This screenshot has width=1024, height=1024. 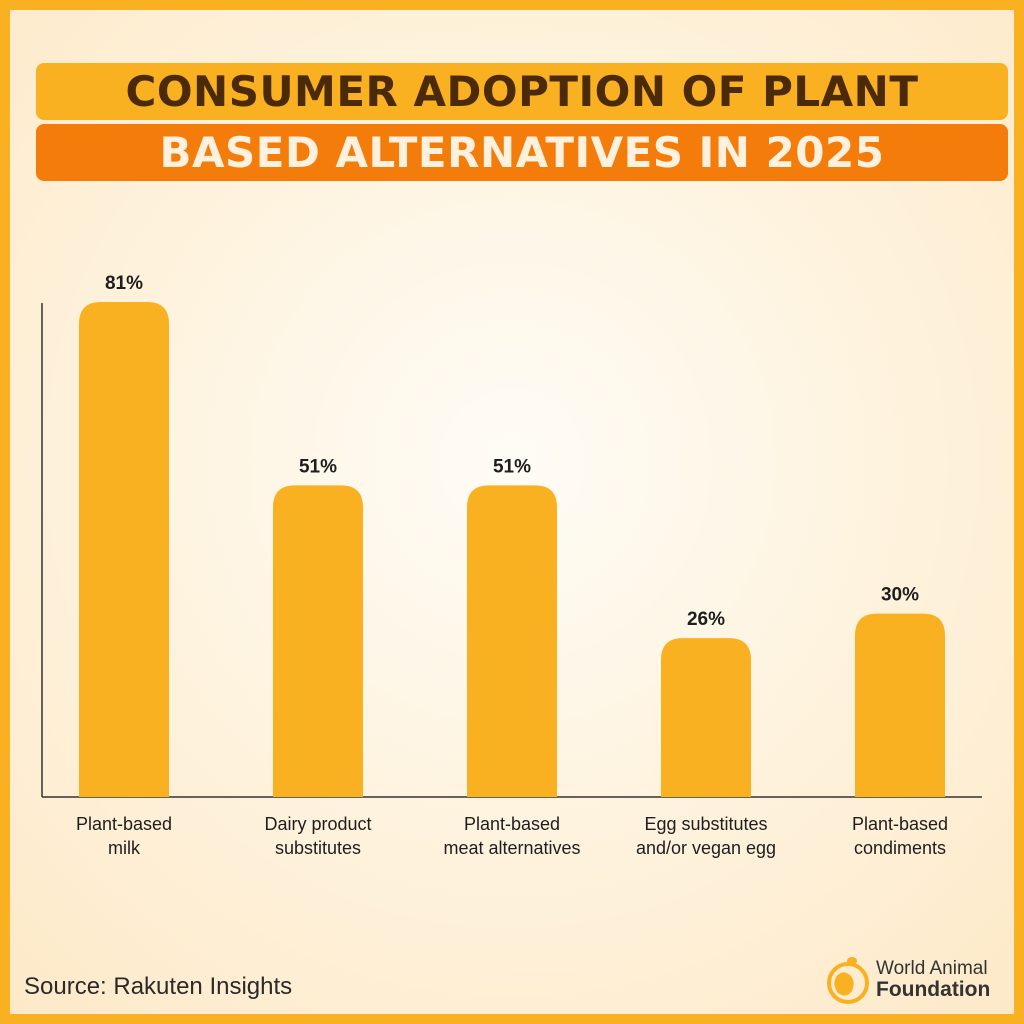 What do you see at coordinates (933, 989) in the screenshot?
I see `logo-line-2: Foundation` at bounding box center [933, 989].